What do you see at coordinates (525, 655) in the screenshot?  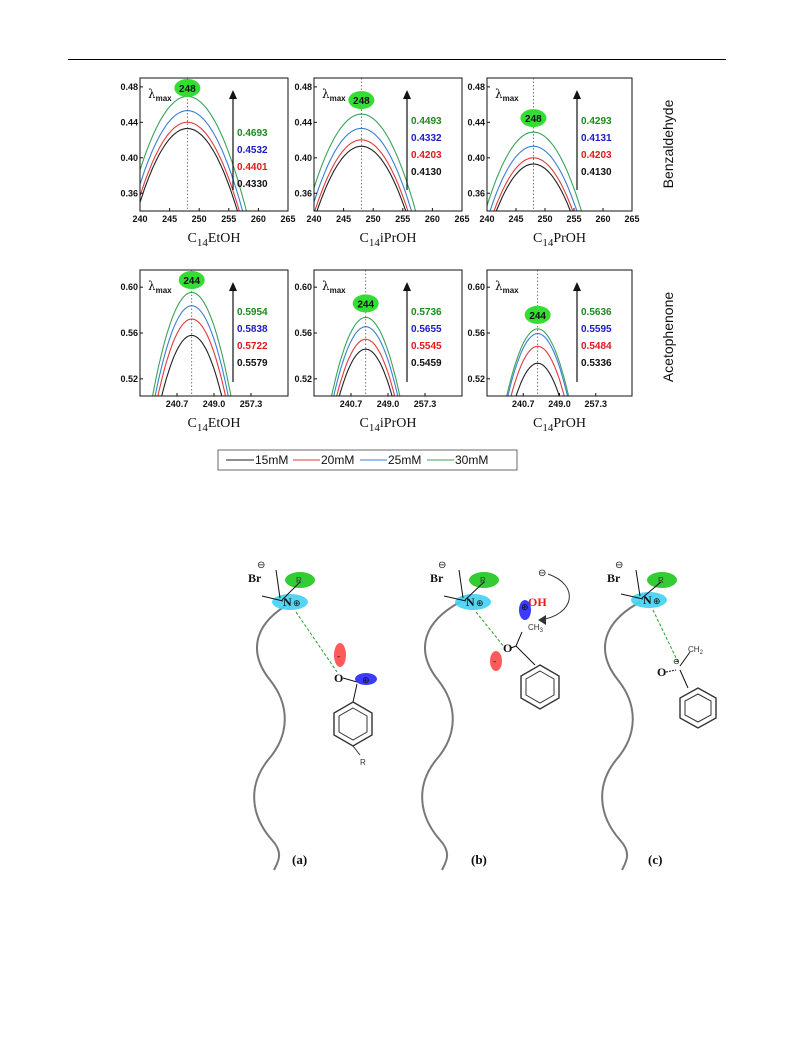 I see `ring-bond-b` at bounding box center [525, 655].